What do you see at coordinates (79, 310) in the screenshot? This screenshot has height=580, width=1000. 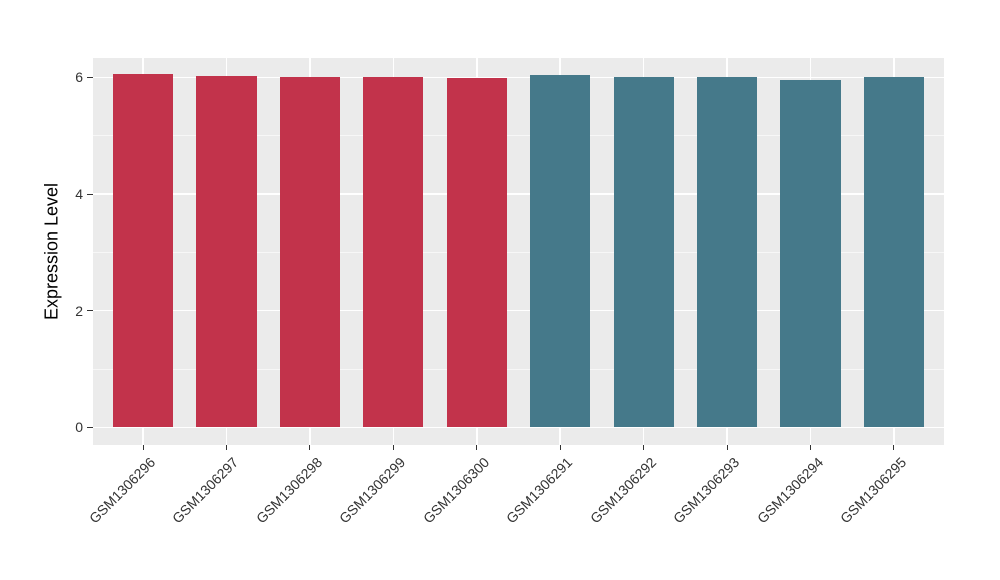 I see `y-tick-label: 2` at bounding box center [79, 310].